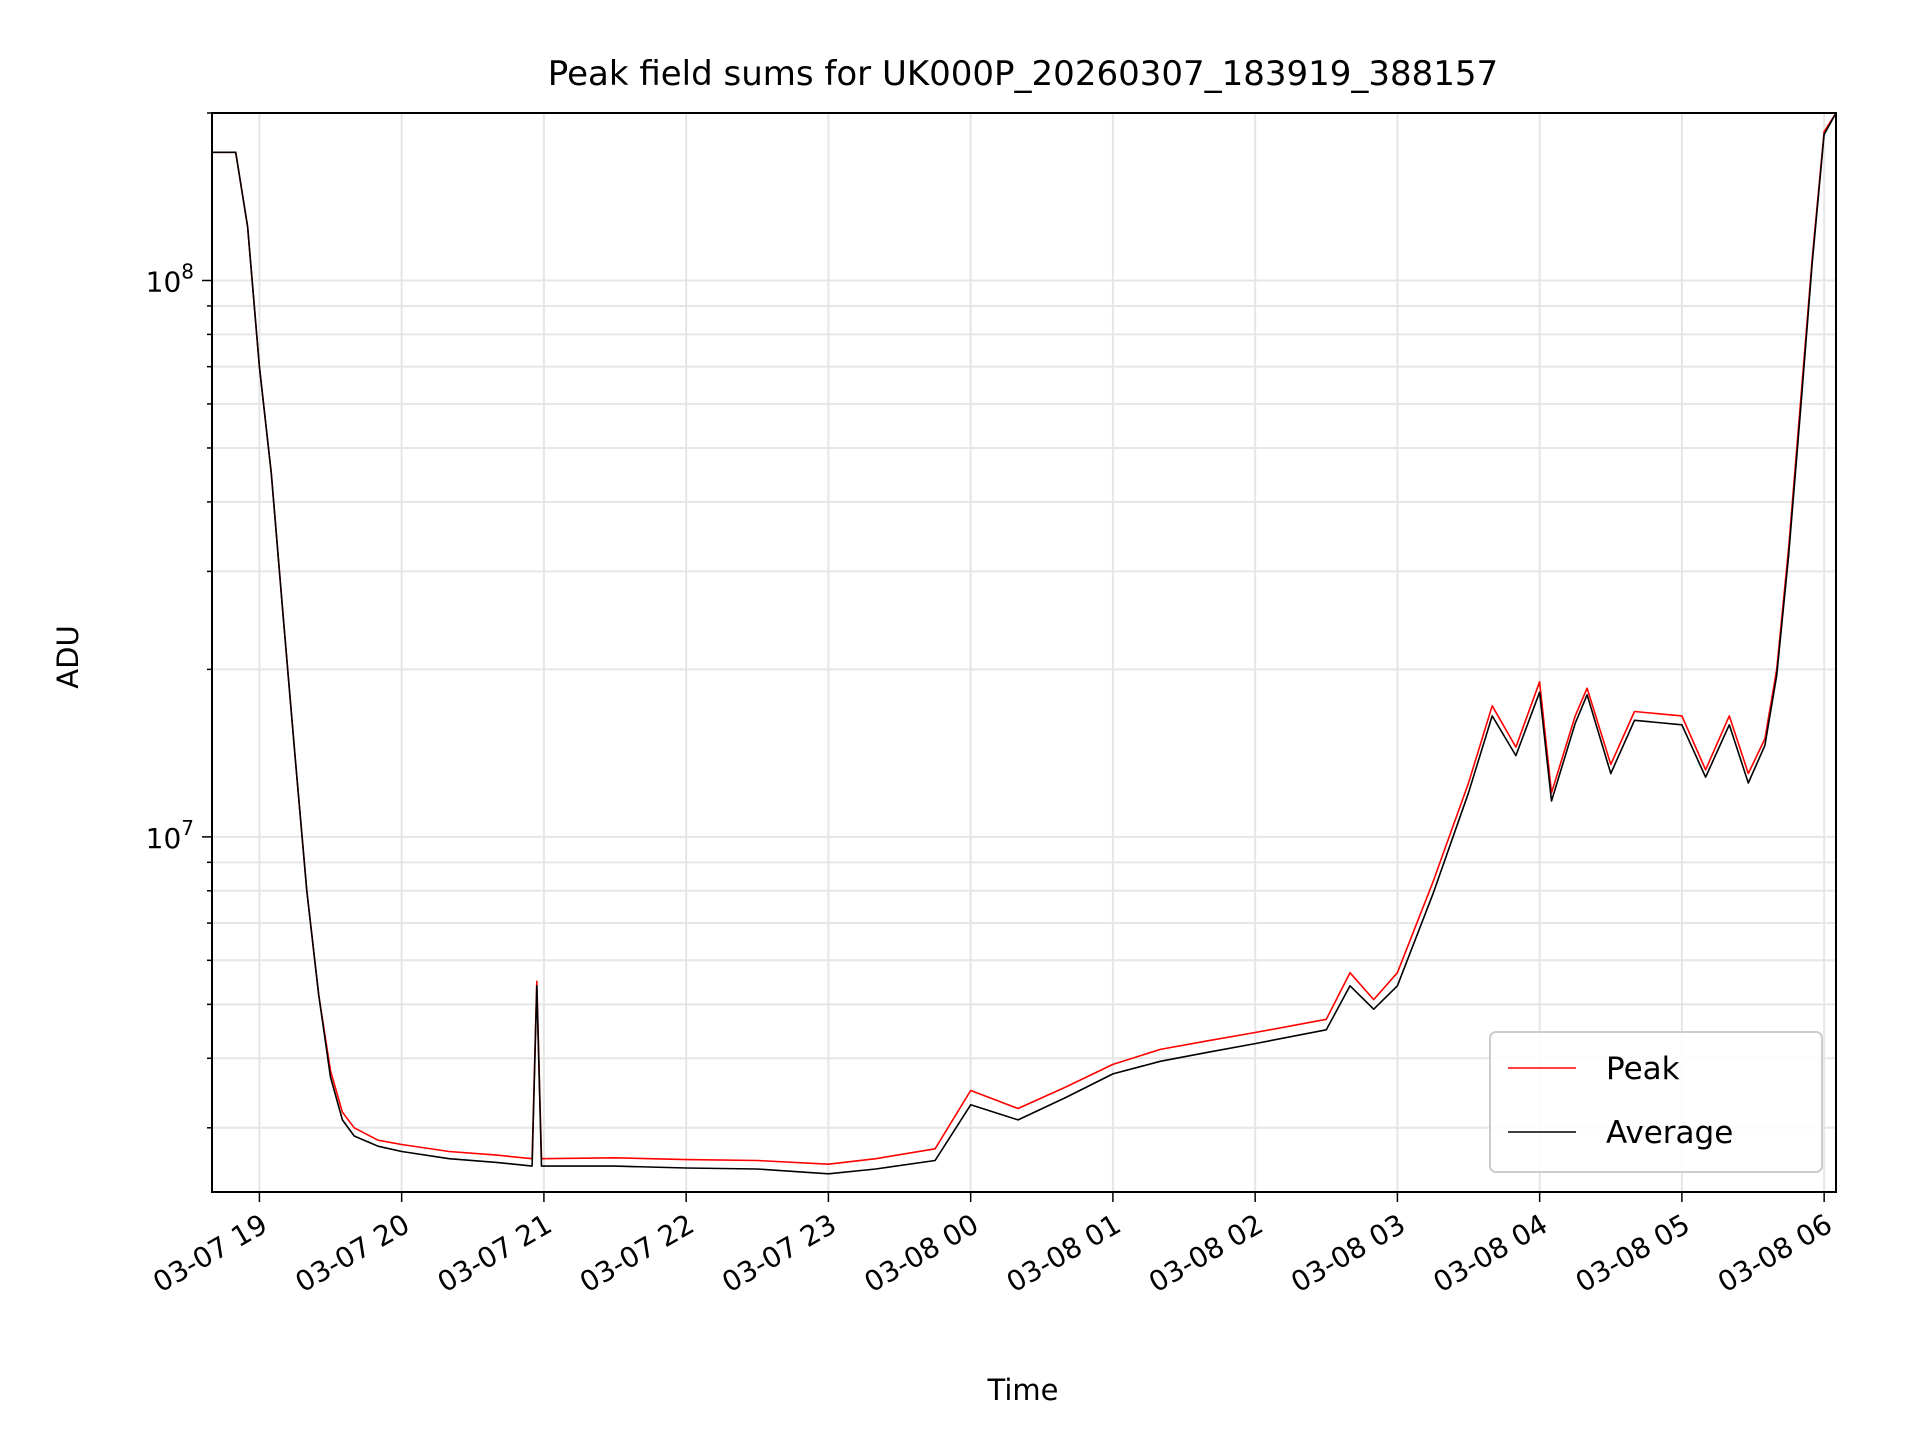 The height and width of the screenshot is (1440, 1920). I want to click on x-tick-label: 03-08 01, so click(1064, 1253).